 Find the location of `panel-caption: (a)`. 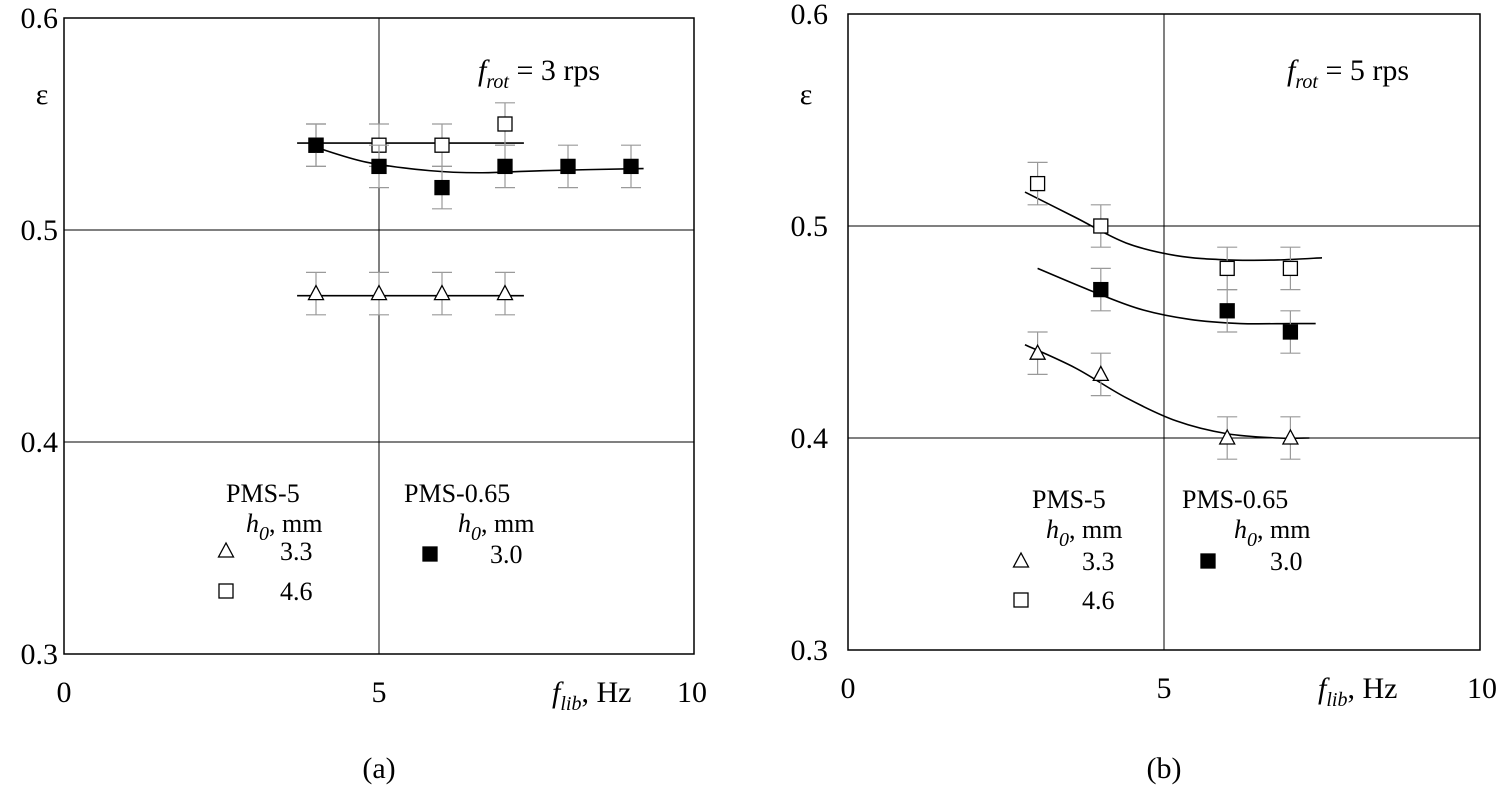

panel-caption: (a) is located at coordinates (378, 768).